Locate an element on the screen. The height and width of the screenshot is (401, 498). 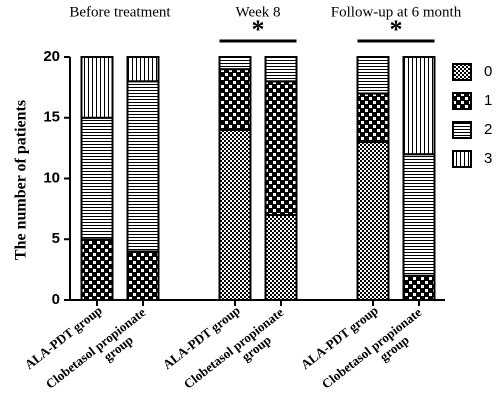
legend-label: 3 is located at coordinates (488, 158).